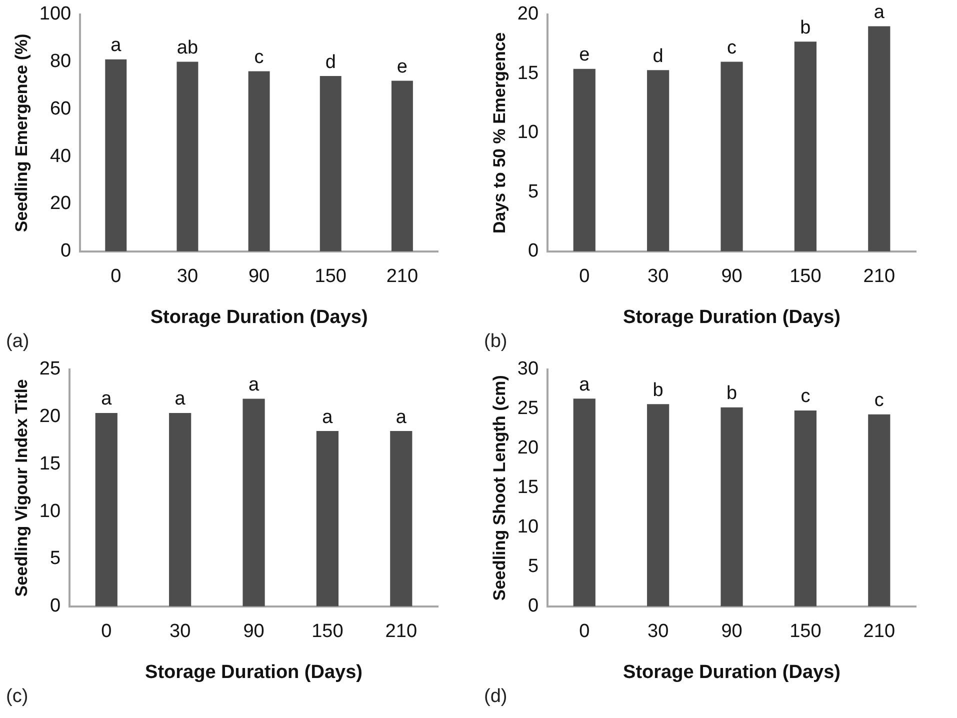 This screenshot has width=957, height=718. Describe the element at coordinates (21, 488) in the screenshot. I see `y-axis-title: Seedling Vigour Index Title` at that location.